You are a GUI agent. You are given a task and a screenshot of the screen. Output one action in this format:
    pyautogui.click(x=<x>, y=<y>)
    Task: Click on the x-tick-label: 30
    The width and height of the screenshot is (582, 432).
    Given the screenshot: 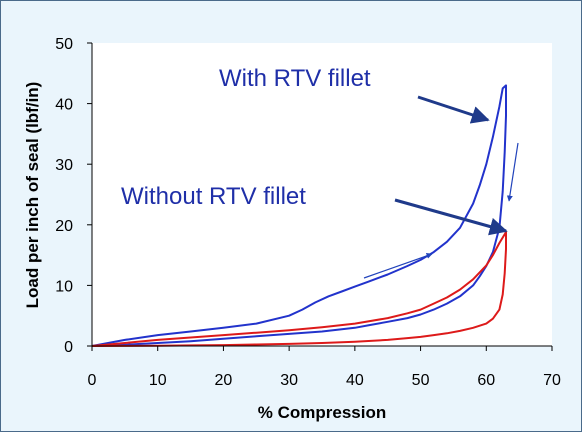 What is the action you would take?
    pyautogui.click(x=289, y=380)
    